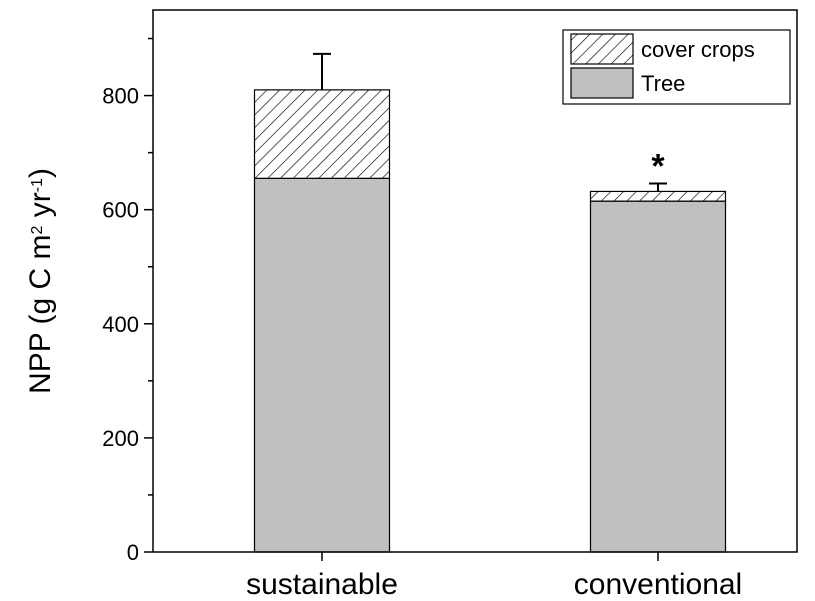 This screenshot has width=815, height=601. I want to click on y-tick-label: 200, so click(120, 438).